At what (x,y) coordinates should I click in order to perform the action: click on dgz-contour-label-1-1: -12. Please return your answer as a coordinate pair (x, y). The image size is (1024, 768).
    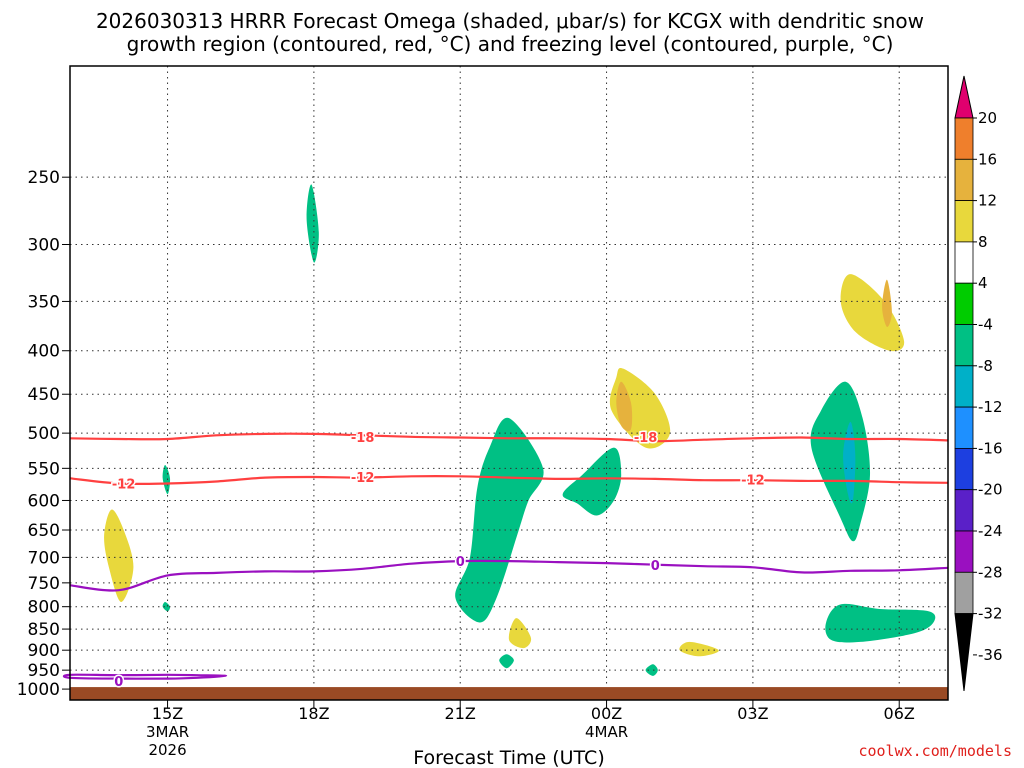
    Looking at the image, I should click on (363, 478).